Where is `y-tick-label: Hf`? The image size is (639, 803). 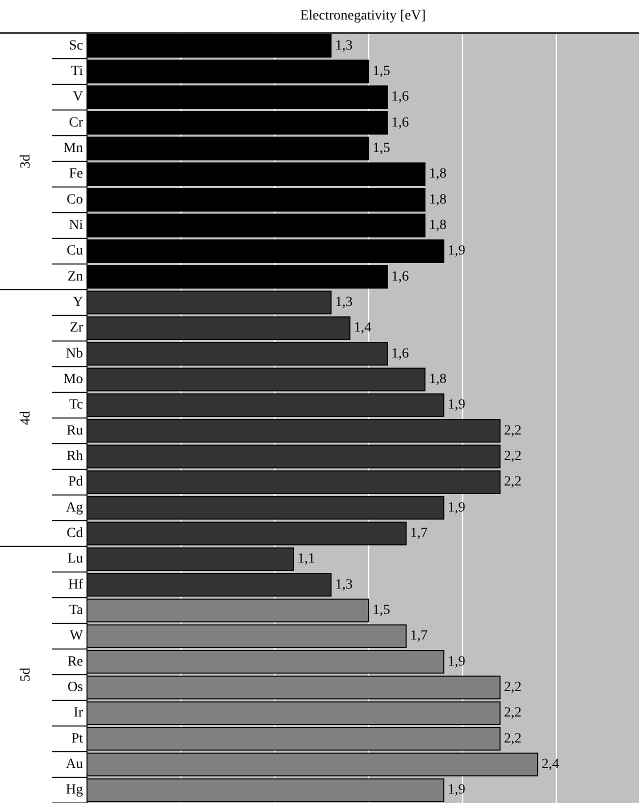
y-tick-label: Hf is located at coordinates (76, 584).